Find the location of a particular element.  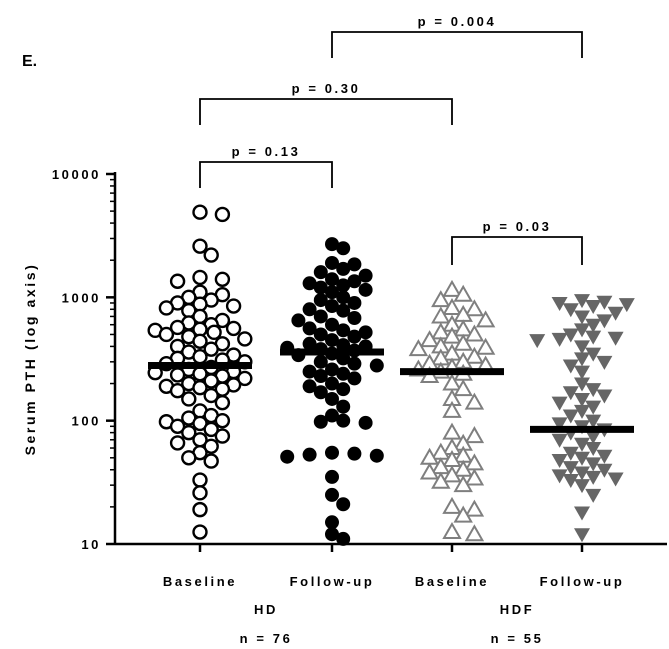

y-tick-label: 100 is located at coordinates (87, 421).